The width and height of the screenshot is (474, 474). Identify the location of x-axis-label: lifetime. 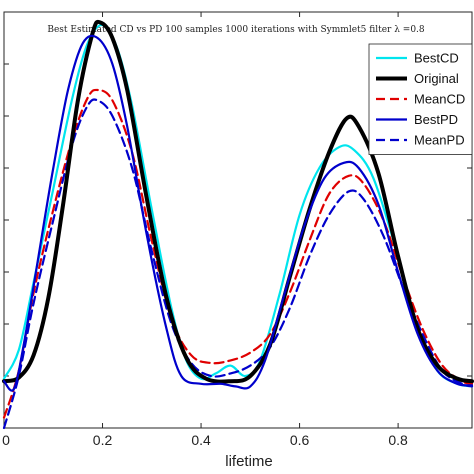
(249, 461).